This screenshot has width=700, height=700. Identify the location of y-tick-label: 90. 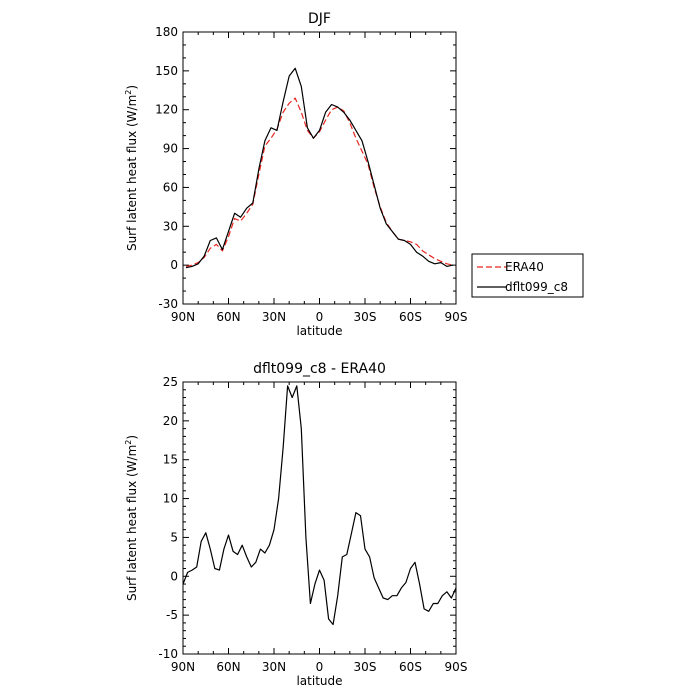
(170, 149).